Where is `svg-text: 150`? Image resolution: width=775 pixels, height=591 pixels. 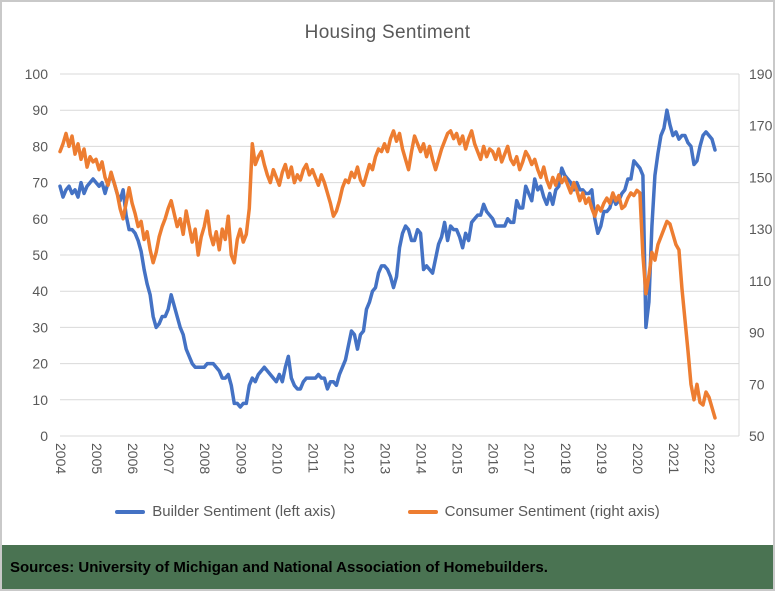
svg-text: 150 is located at coordinates (761, 177).